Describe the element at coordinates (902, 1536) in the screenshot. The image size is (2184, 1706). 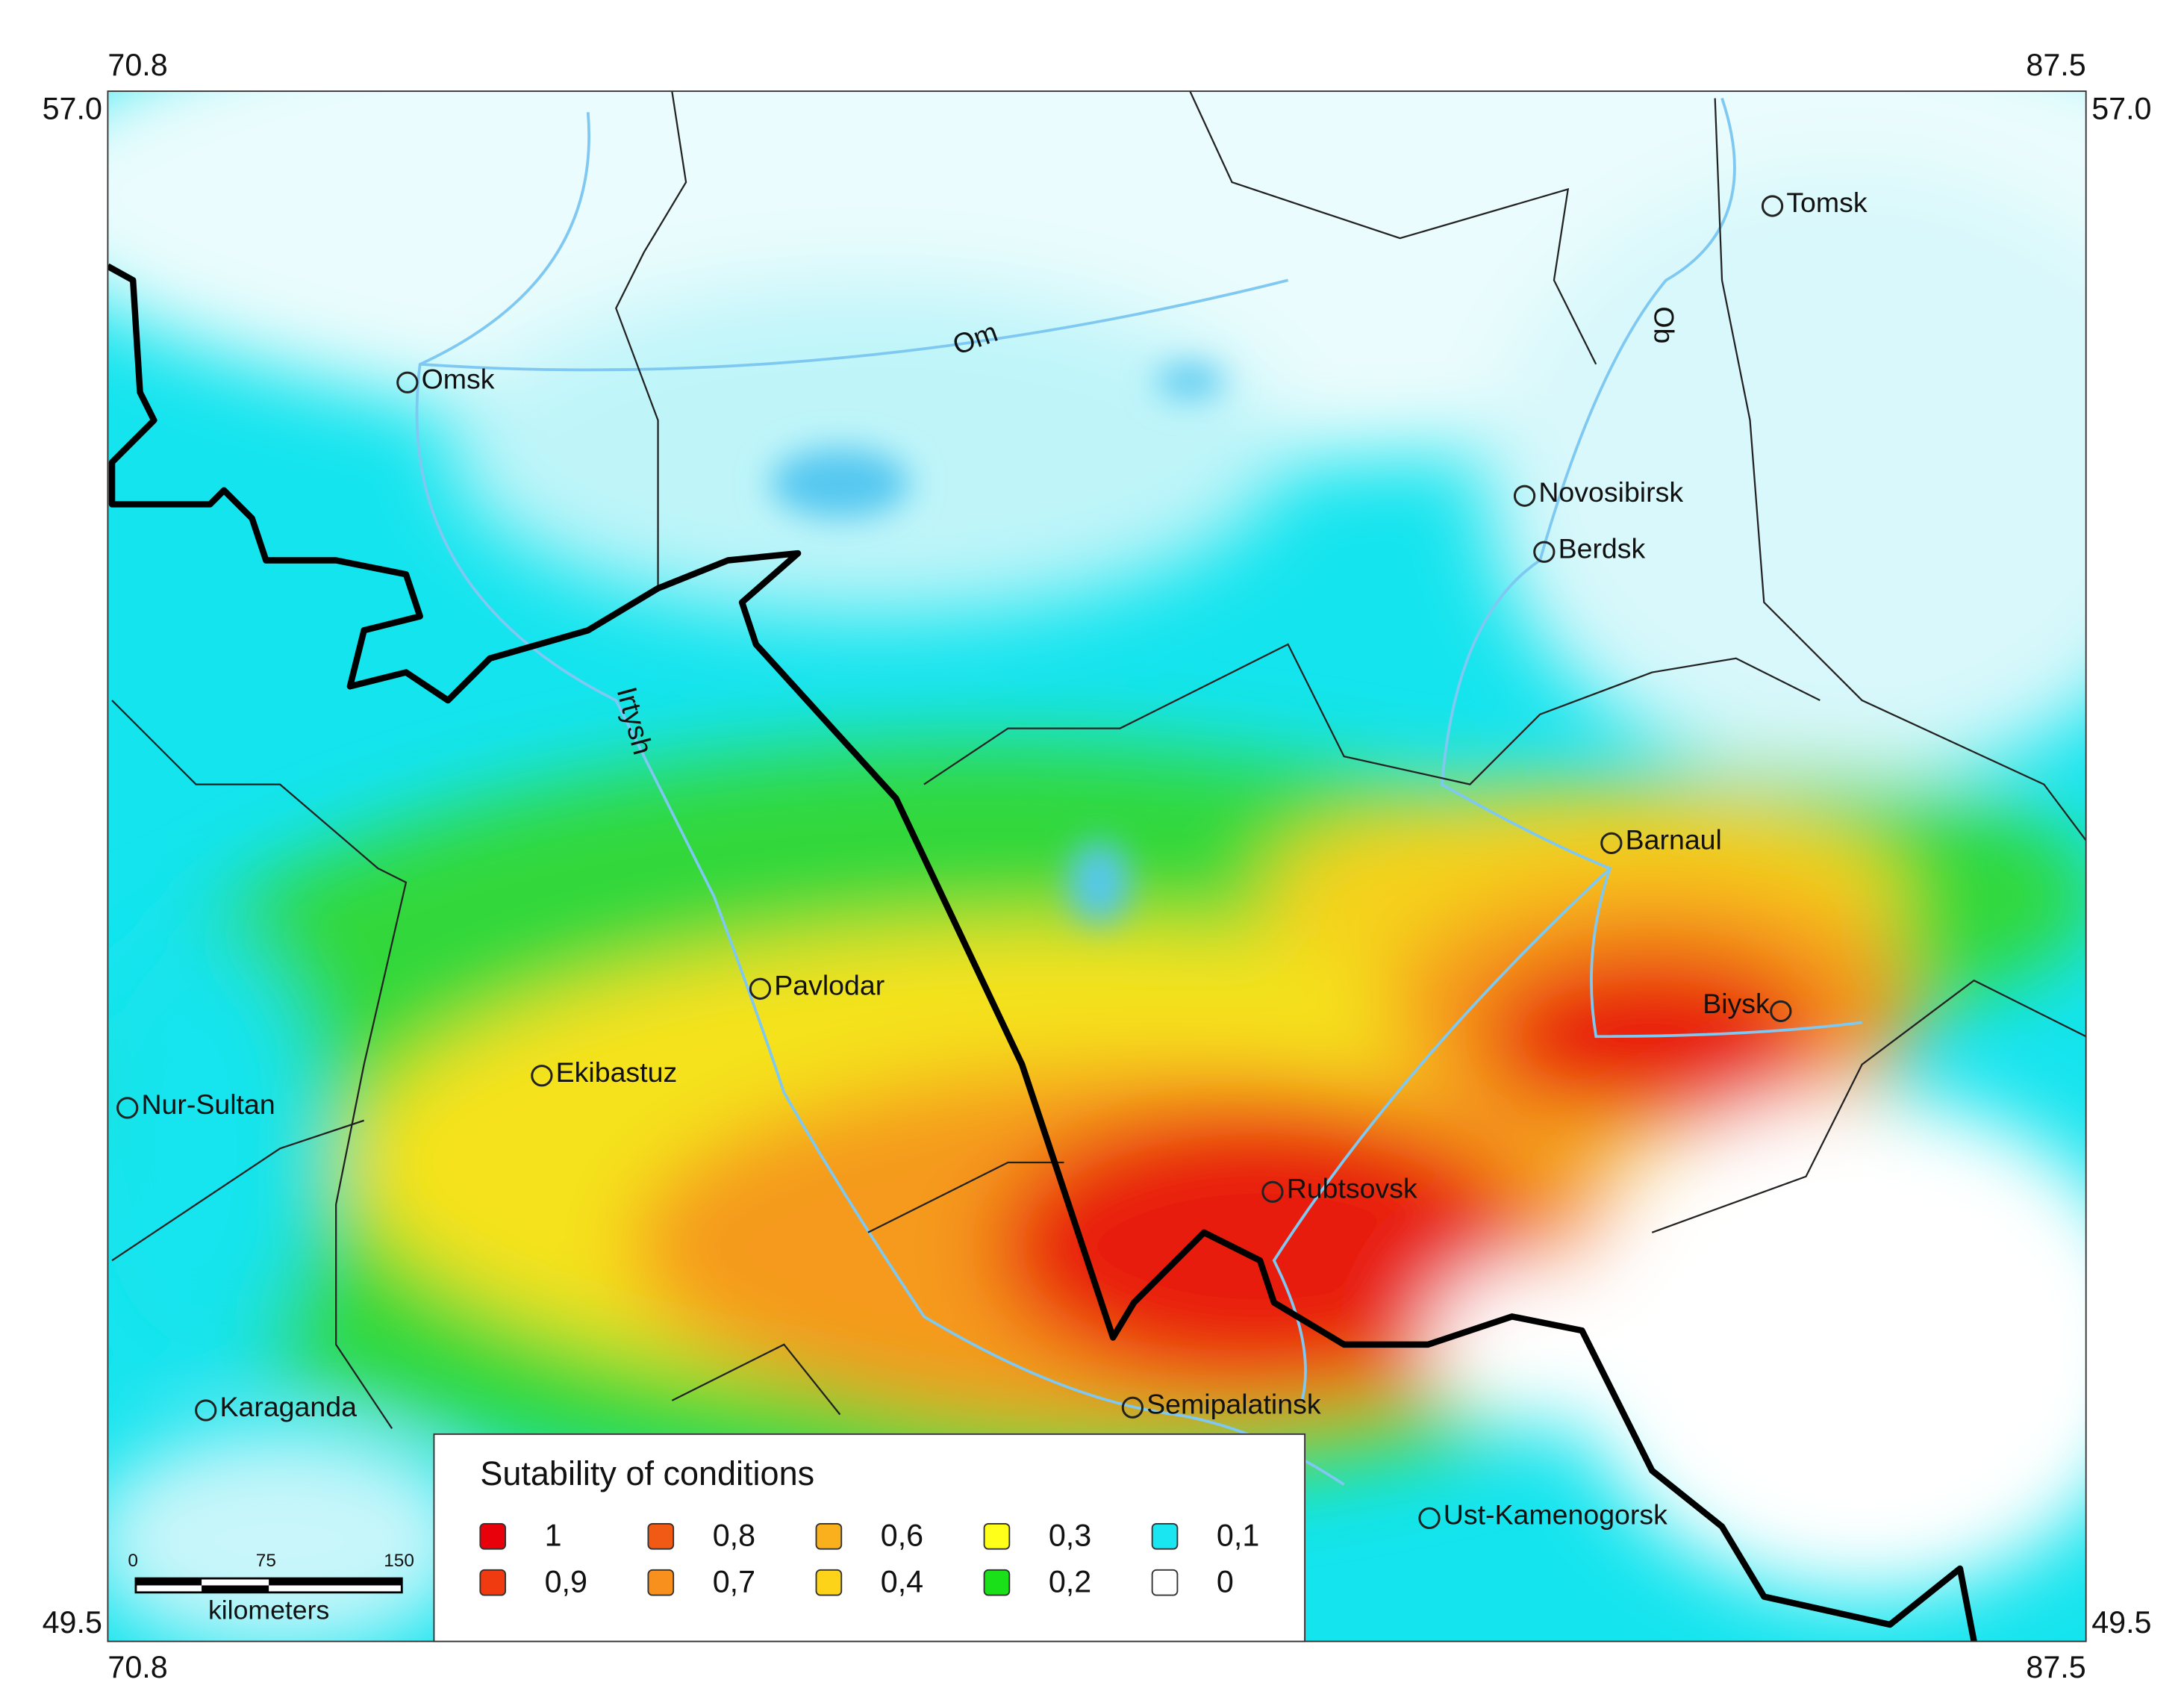
I see `legend-label: 0,6` at that location.